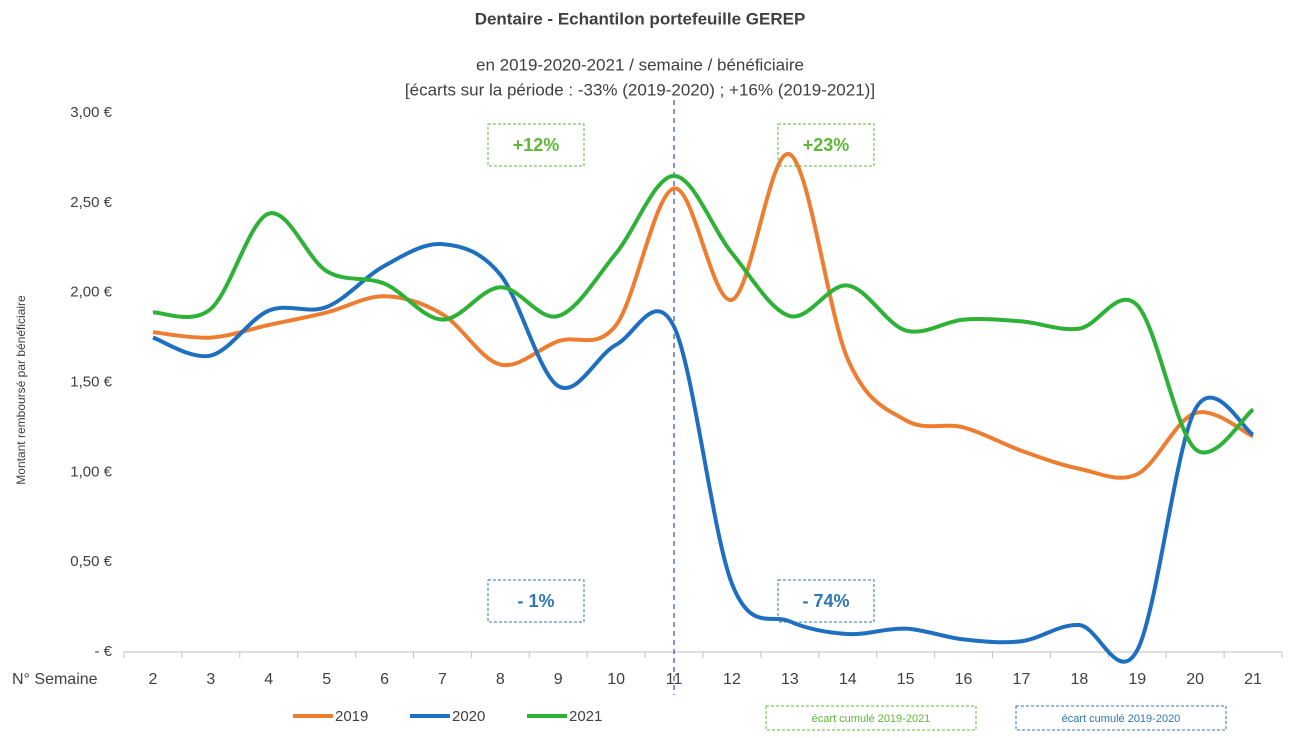  I want to click on annotation: +23%, so click(826, 145).